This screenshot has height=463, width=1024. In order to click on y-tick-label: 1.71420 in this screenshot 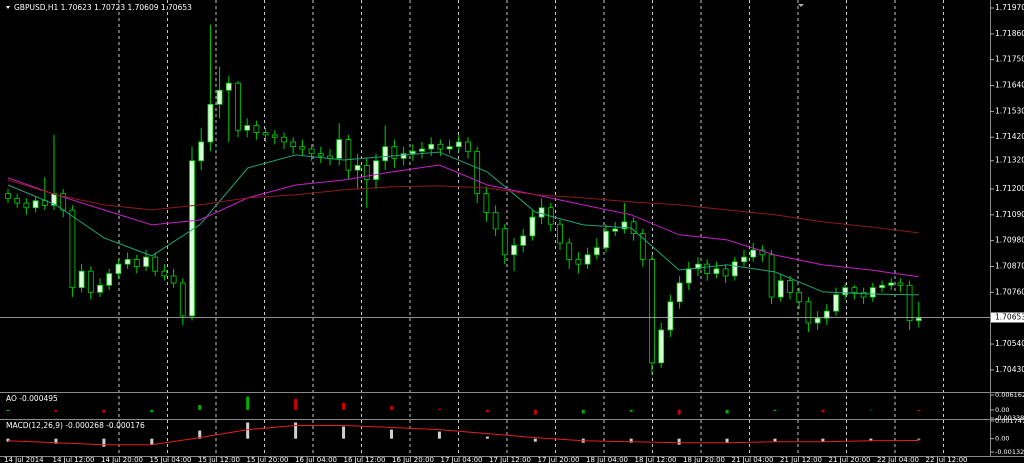, I will do `click(1009, 136)`.